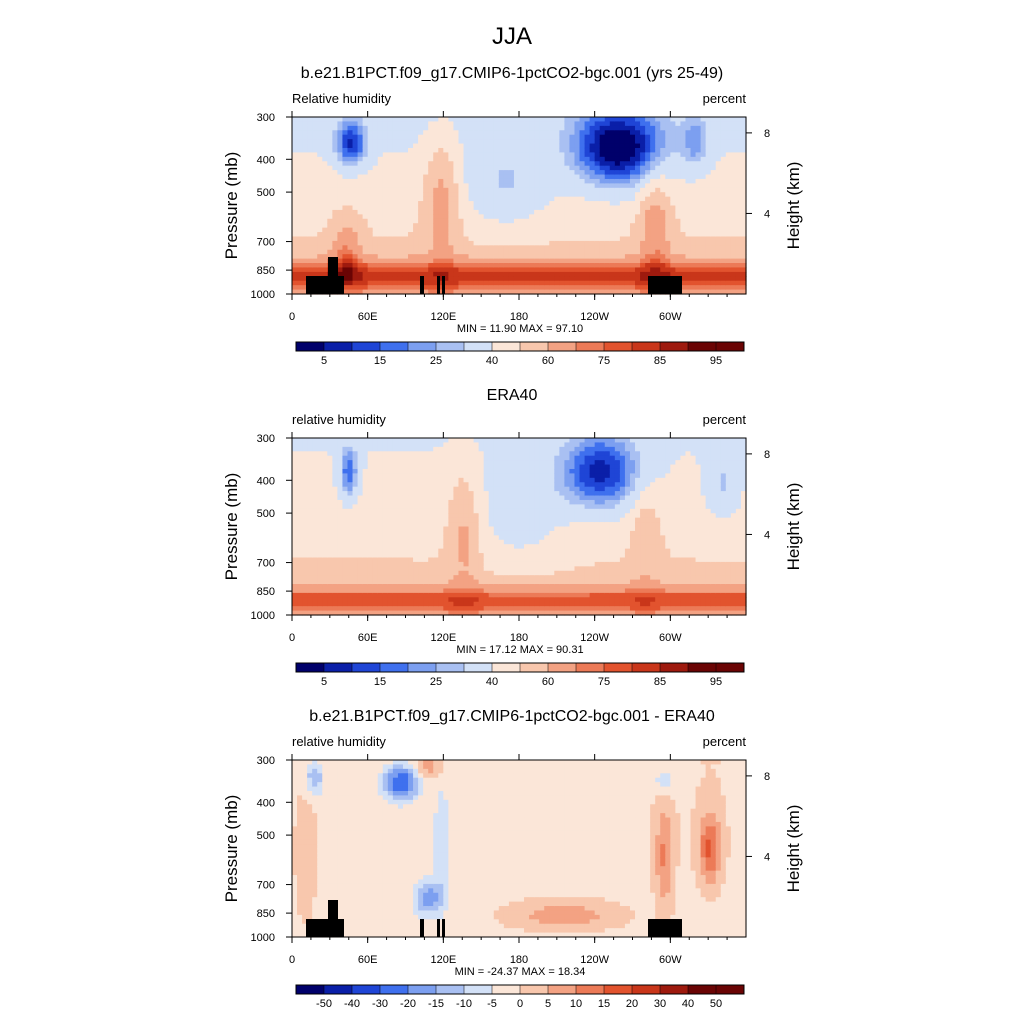  What do you see at coordinates (660, 361) in the screenshot?
I see `colorbar-label: 85` at bounding box center [660, 361].